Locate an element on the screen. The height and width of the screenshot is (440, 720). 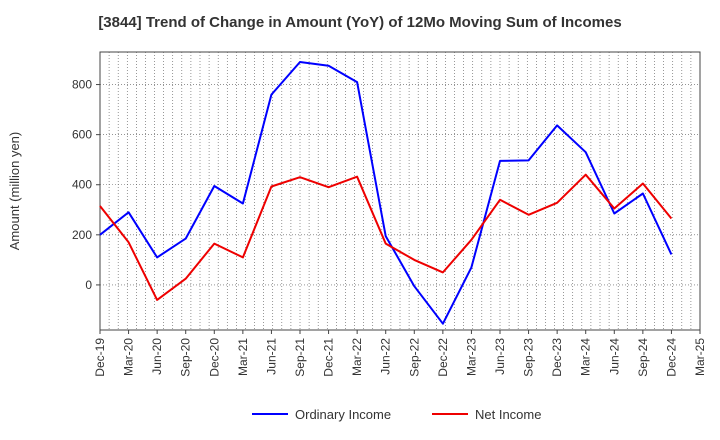
x-tick-label: Jun-21 is located at coordinates (271, 356).